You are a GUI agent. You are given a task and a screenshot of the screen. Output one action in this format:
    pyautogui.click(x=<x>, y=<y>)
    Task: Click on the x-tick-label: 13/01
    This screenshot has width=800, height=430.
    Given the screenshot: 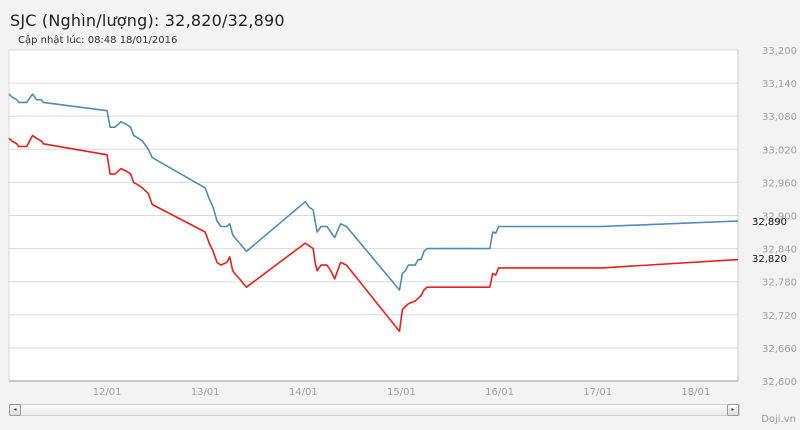 What is the action you would take?
    pyautogui.click(x=205, y=392)
    